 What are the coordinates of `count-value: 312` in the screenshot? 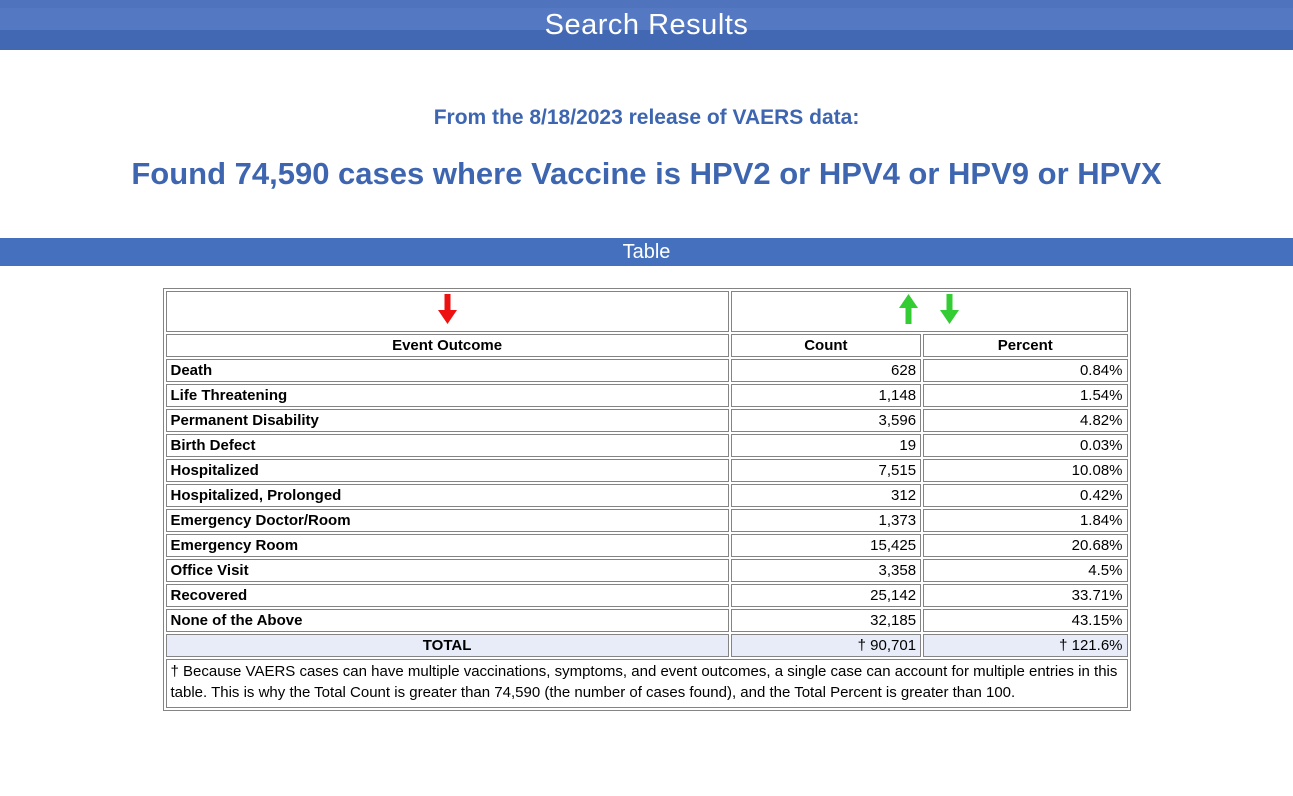 It's located at (826, 495).